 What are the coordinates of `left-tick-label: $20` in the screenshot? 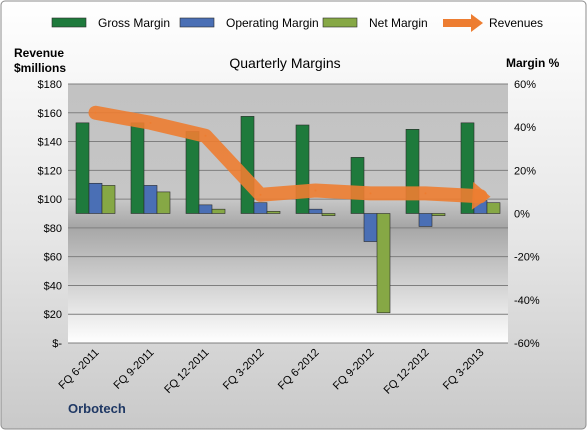 It's located at (53, 315).